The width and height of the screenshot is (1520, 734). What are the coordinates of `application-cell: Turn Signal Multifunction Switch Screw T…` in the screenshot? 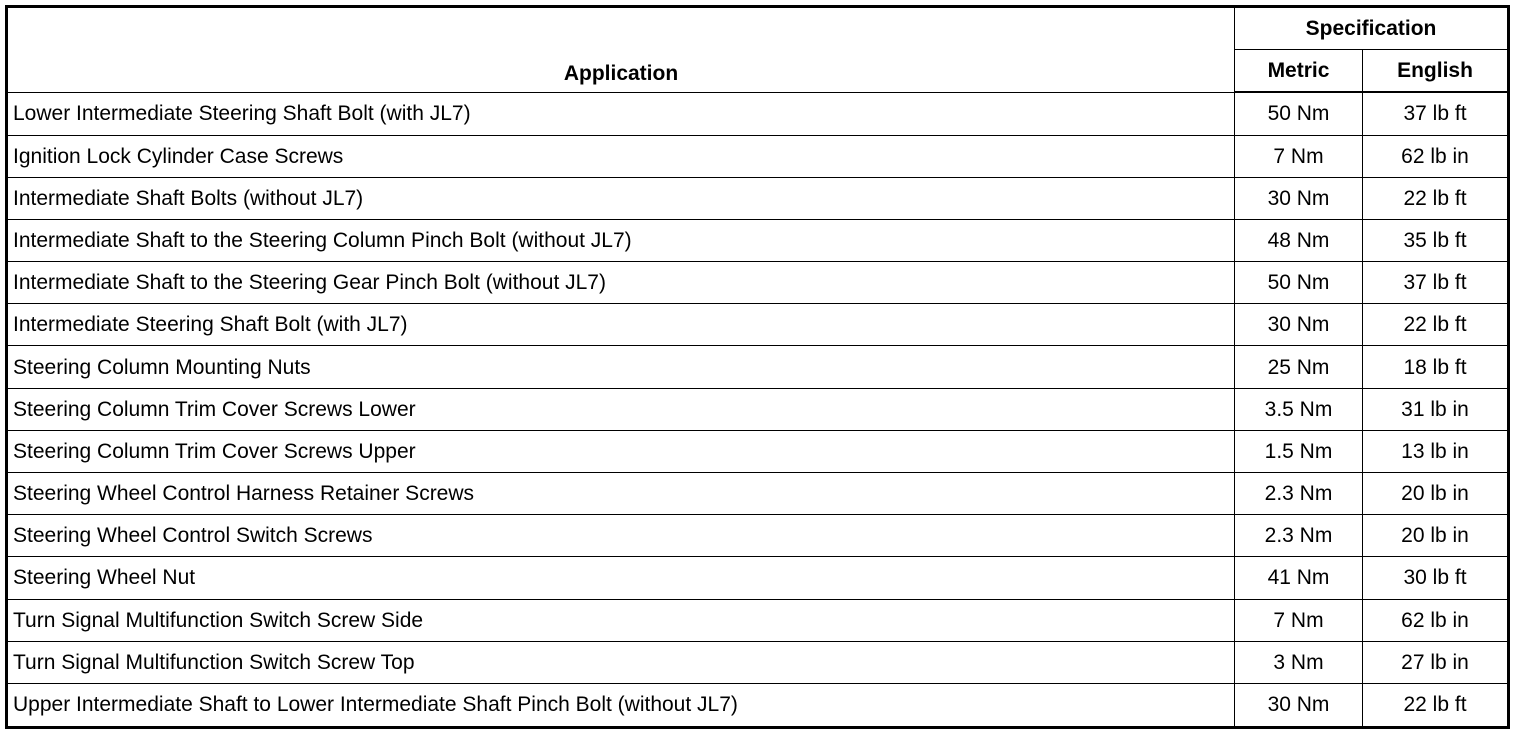 It's located at (620, 662).